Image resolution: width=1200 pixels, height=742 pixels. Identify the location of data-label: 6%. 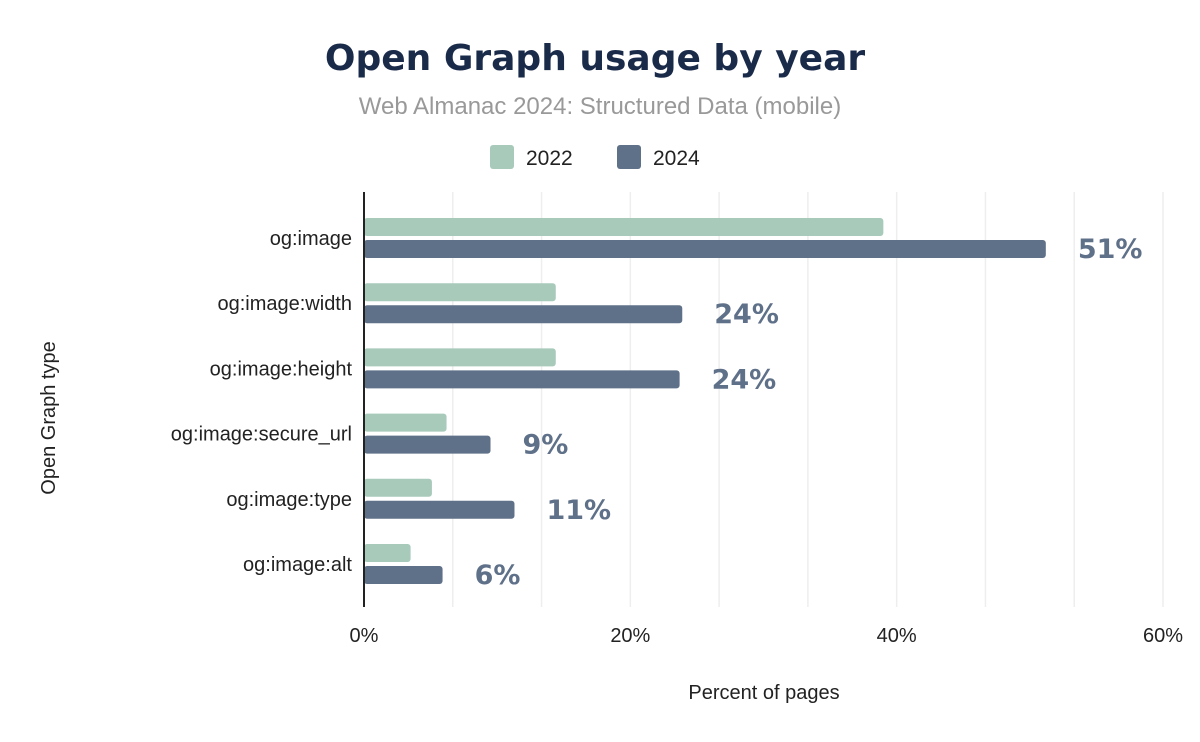
(498, 575).